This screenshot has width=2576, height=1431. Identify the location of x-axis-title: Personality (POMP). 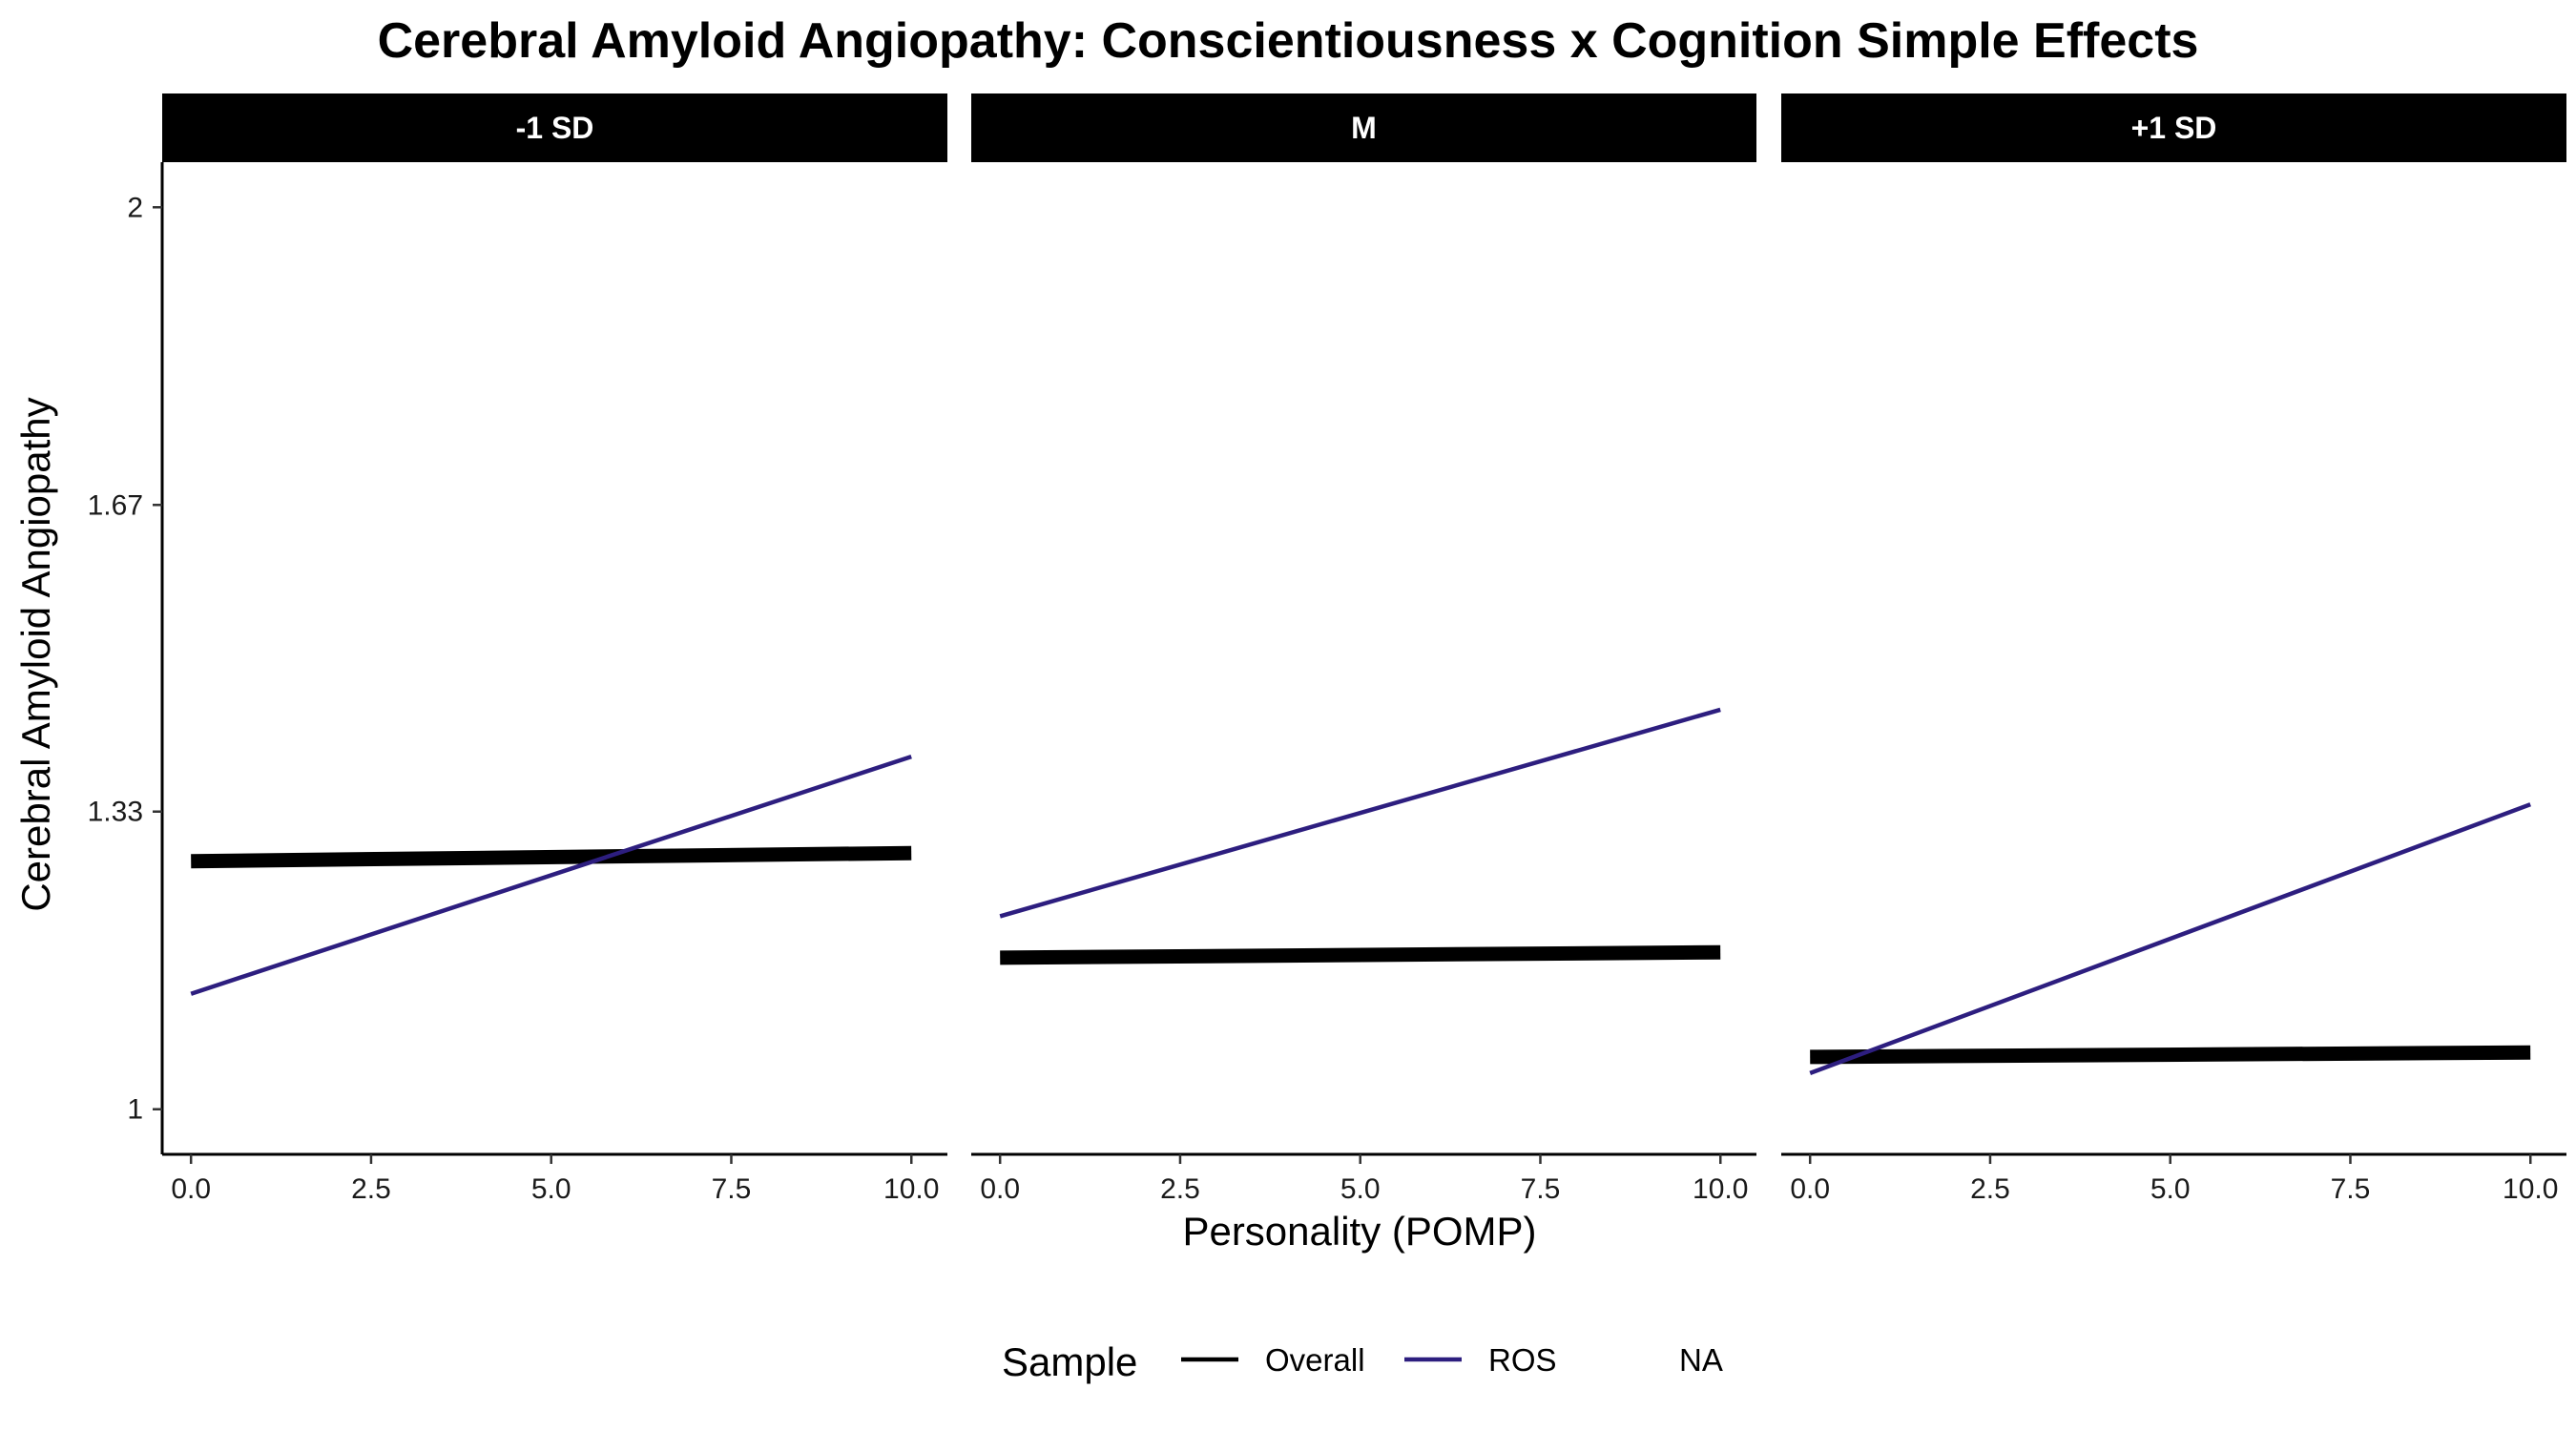
(1359, 1231).